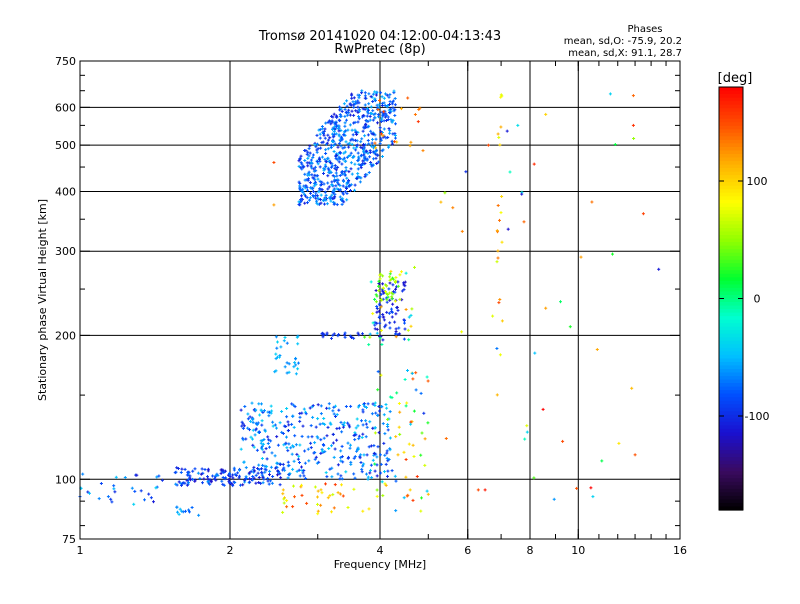 The width and height of the screenshot is (800, 604). Describe the element at coordinates (65, 107) in the screenshot. I see `y-tick-label: 600` at that location.